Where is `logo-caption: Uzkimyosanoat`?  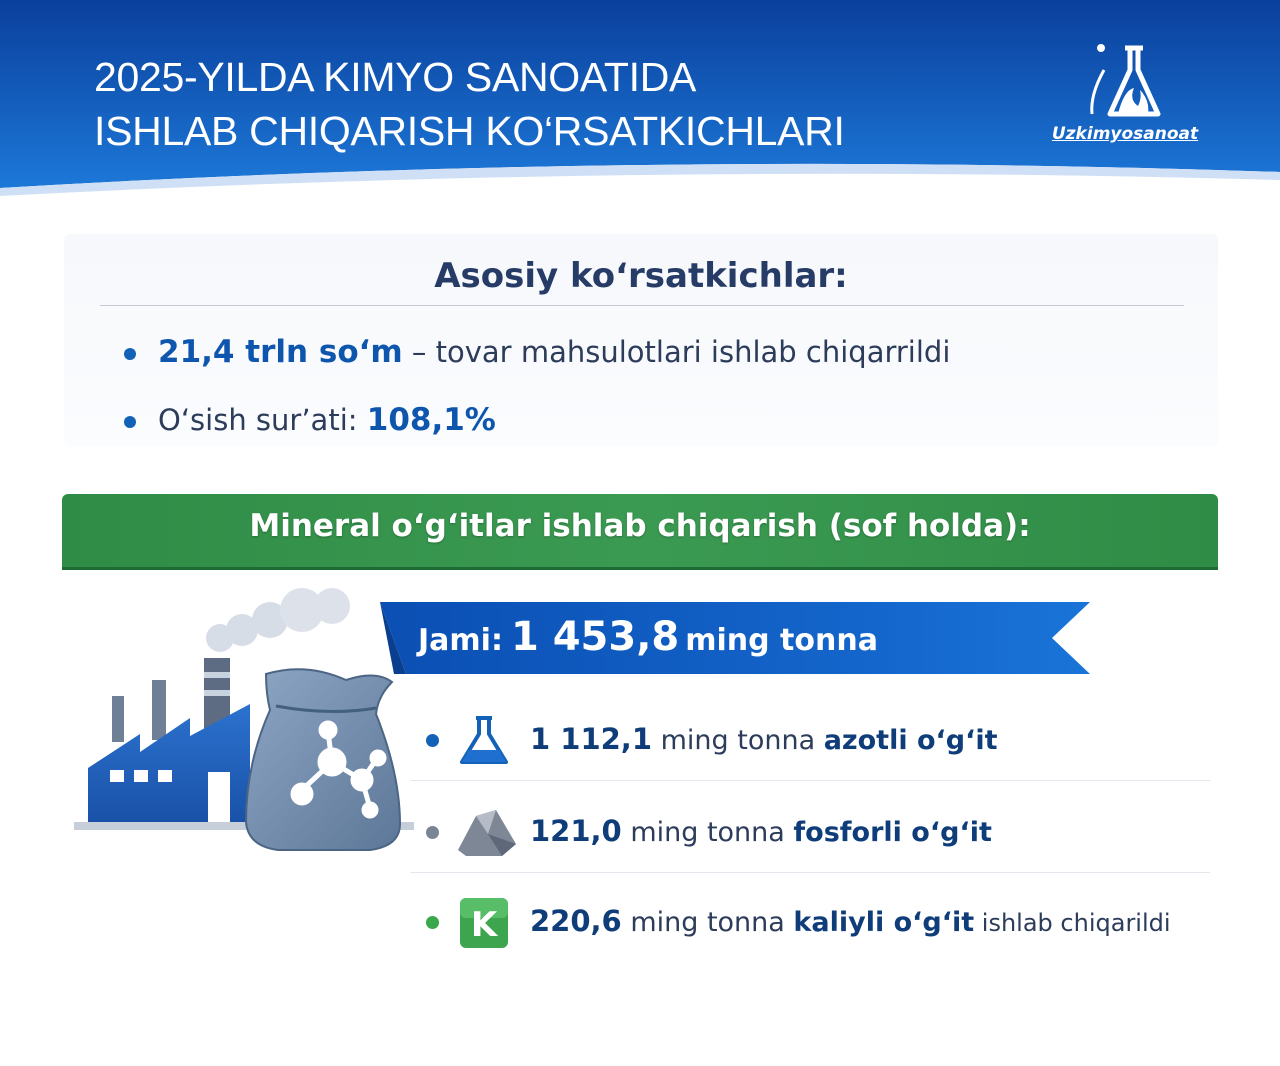
logo-caption: Uzkimyosanoat is located at coordinates (1125, 134).